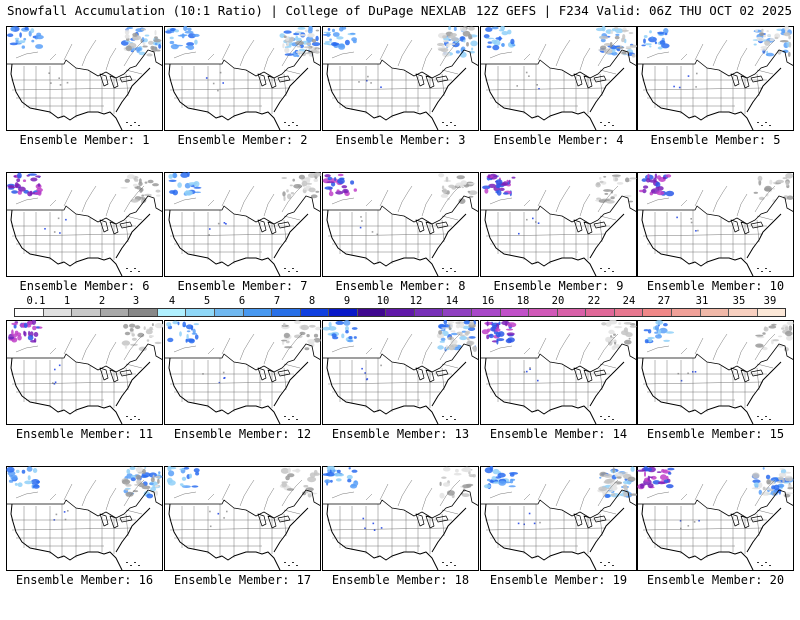 This screenshot has width=800, height=620. Describe the element at coordinates (84, 140) in the screenshot. I see `member-caption: Ensemble Member: 1` at that location.